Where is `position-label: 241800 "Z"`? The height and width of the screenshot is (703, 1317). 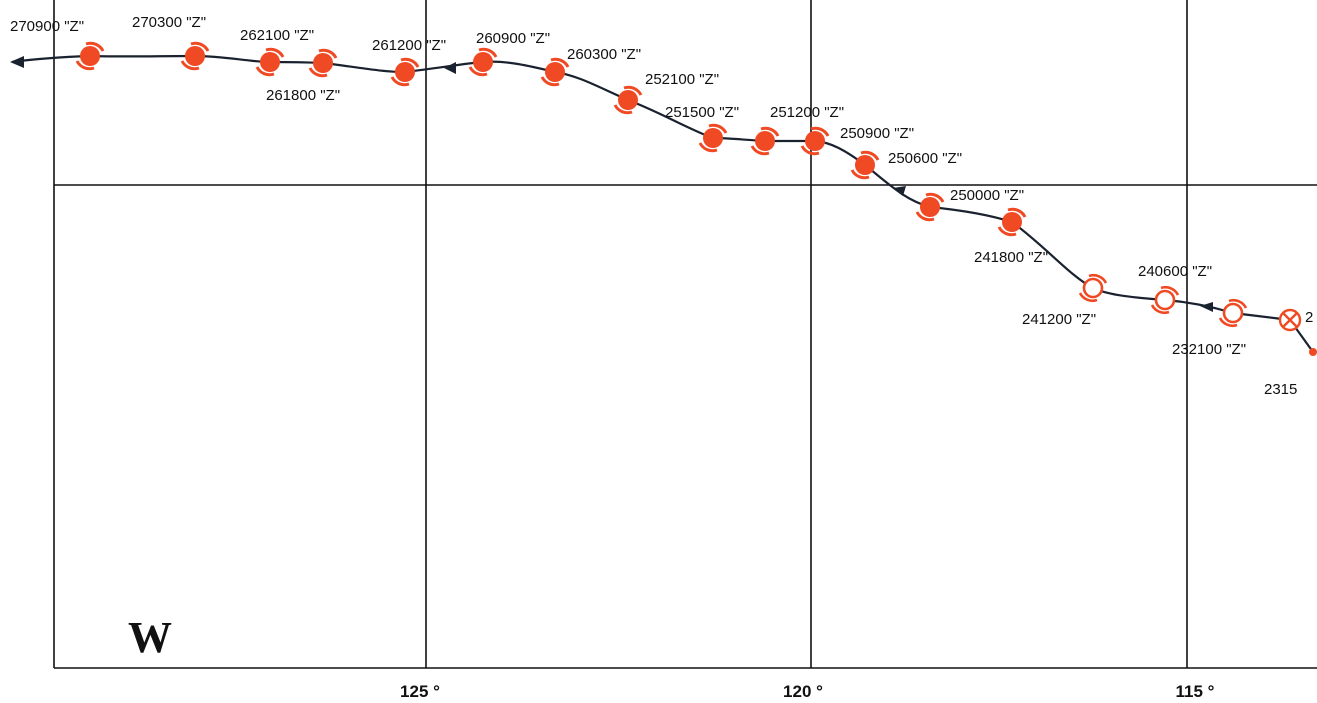 position-label: 241800 "Z" is located at coordinates (1011, 257).